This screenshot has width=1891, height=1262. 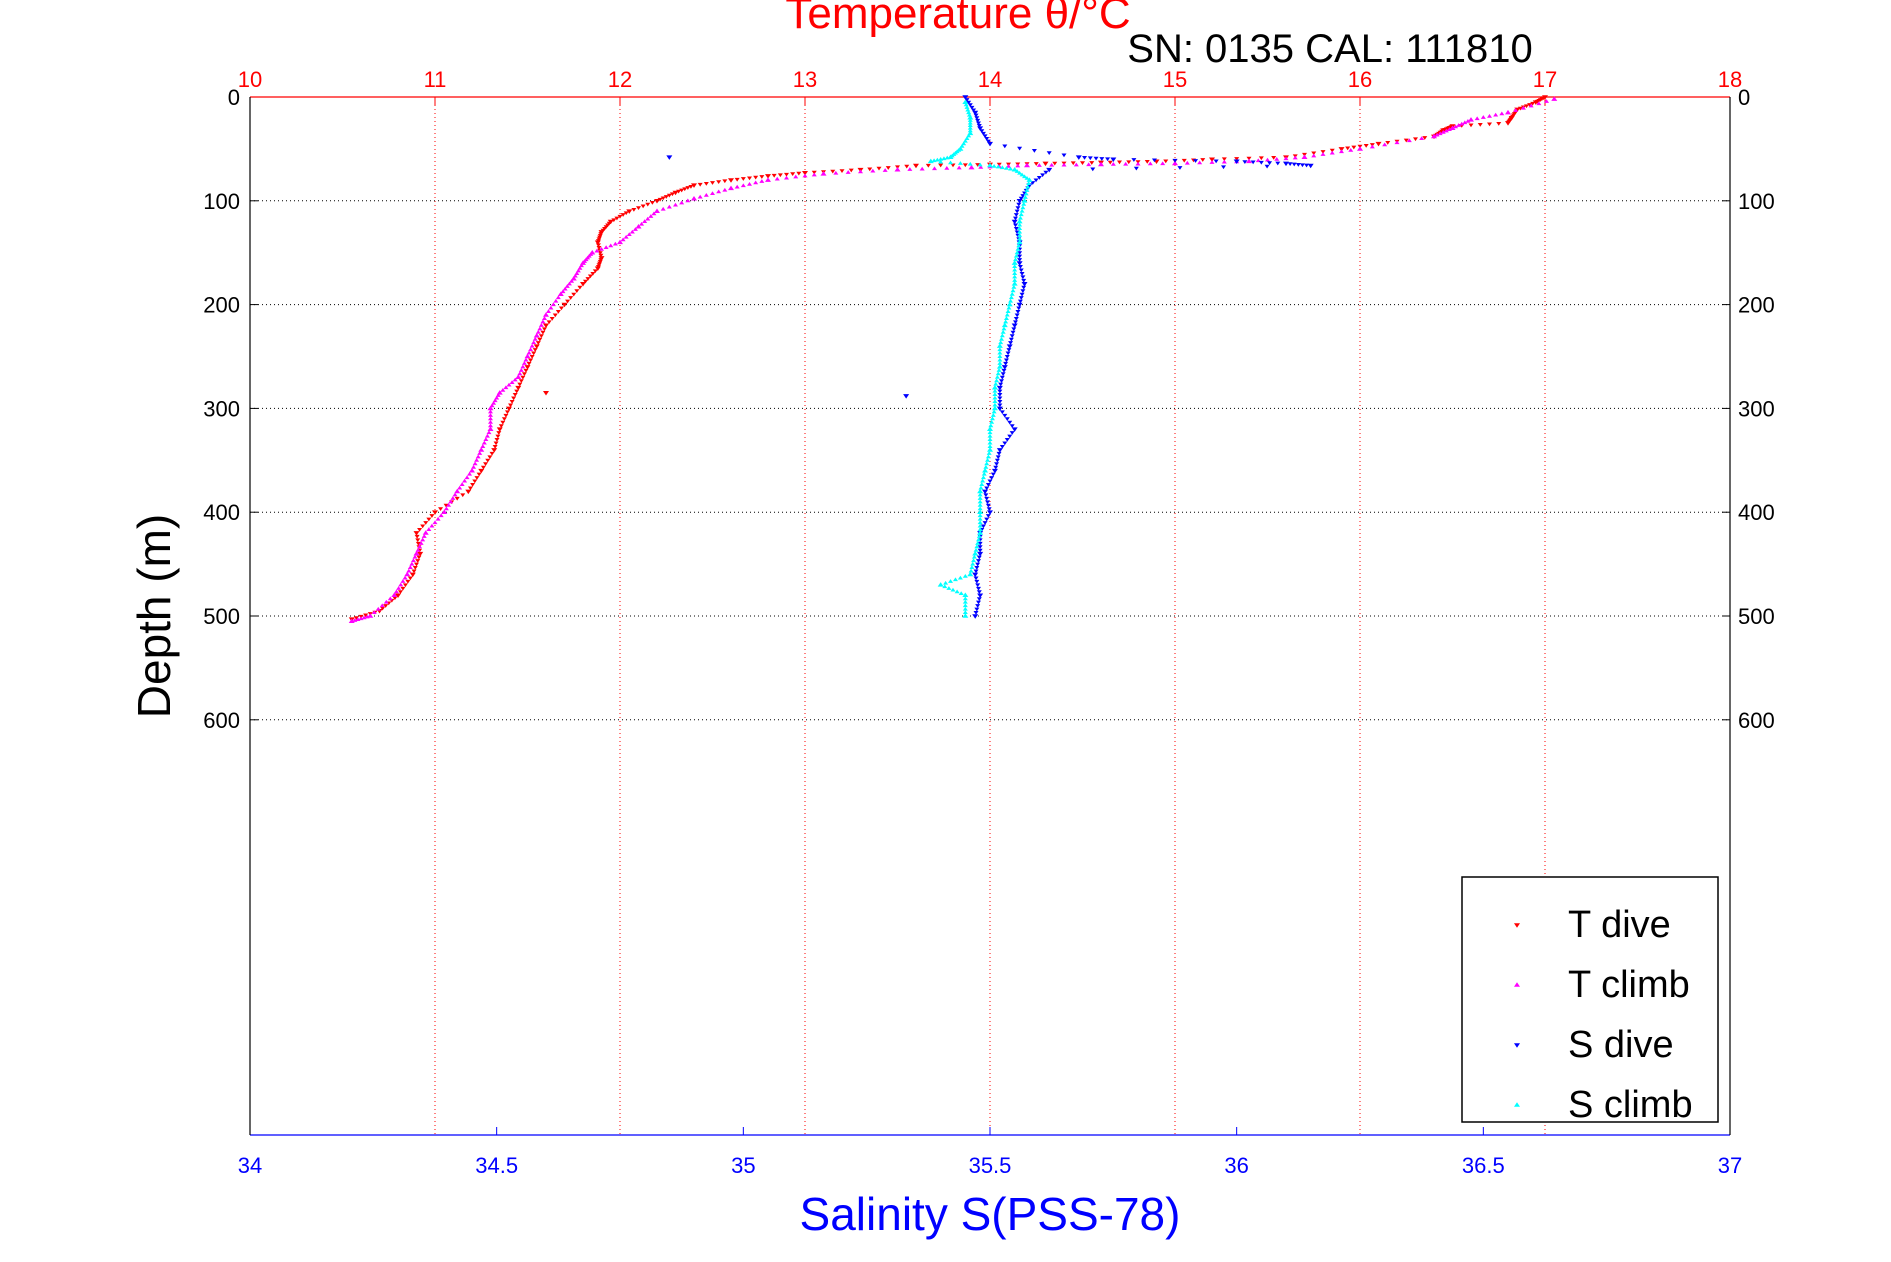 What do you see at coordinates (990, 1214) in the screenshot?
I see `x-axis-label: Salinity S(PSS-78)` at bounding box center [990, 1214].